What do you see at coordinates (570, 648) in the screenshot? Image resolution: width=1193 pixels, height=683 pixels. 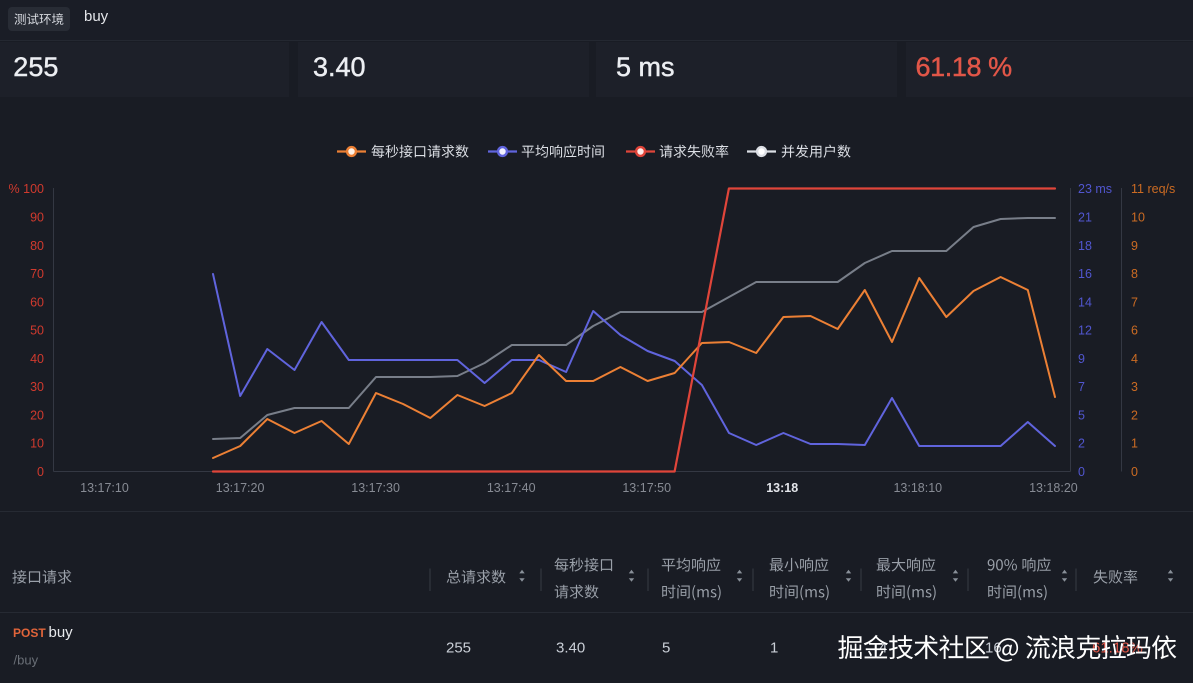 I see `svg-text: 3.40` at bounding box center [570, 648].